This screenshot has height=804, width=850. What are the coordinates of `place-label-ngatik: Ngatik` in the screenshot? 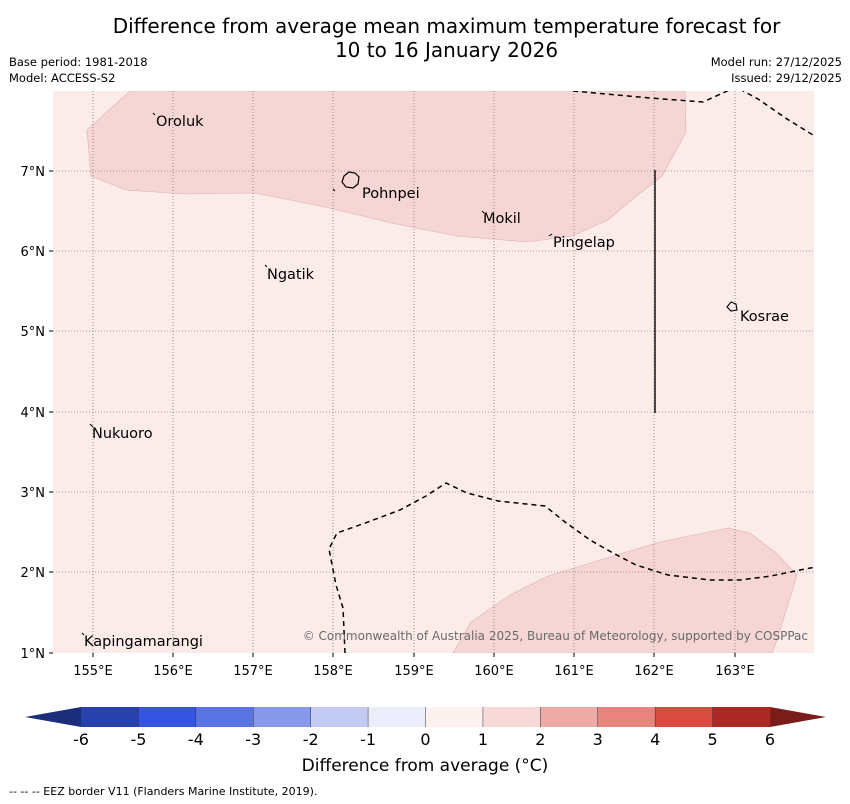 It's located at (291, 275).